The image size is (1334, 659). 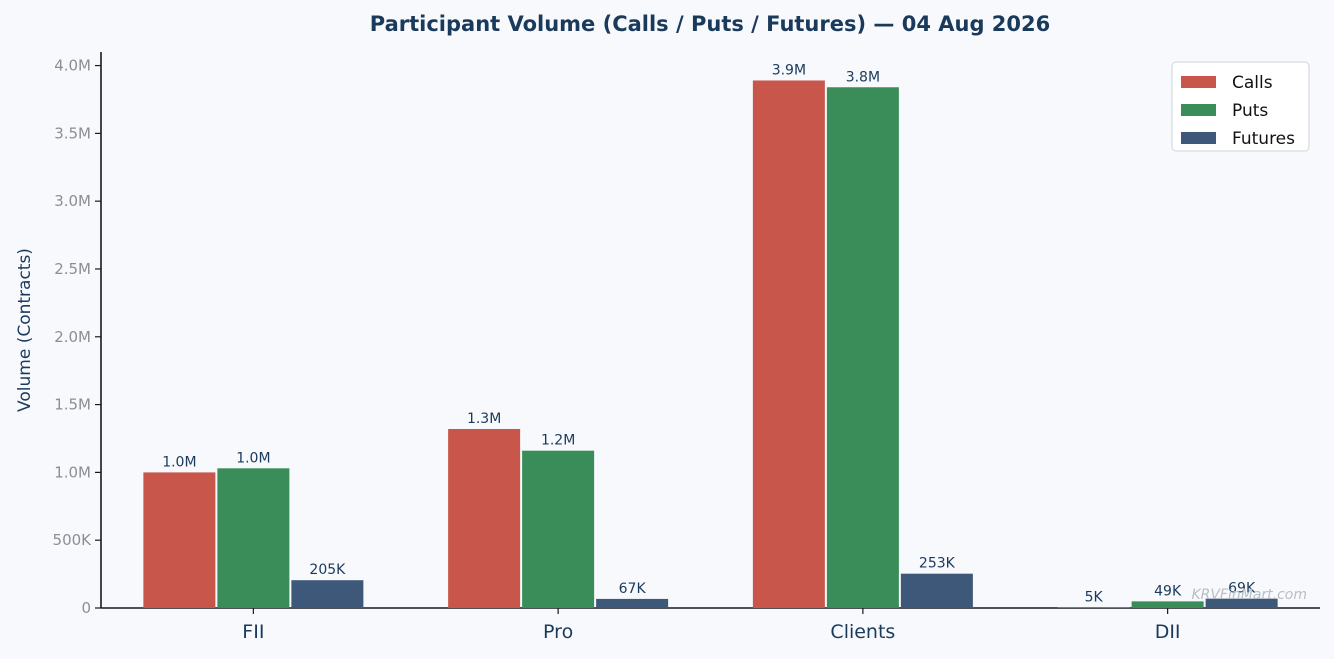 I want to click on data-label: 67K, so click(x=633, y=589).